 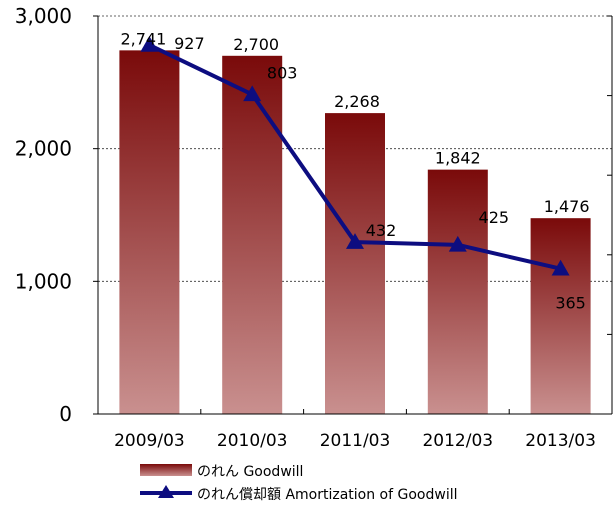 What do you see at coordinates (494, 217) in the screenshot?
I see `line-data-label: 425` at bounding box center [494, 217].